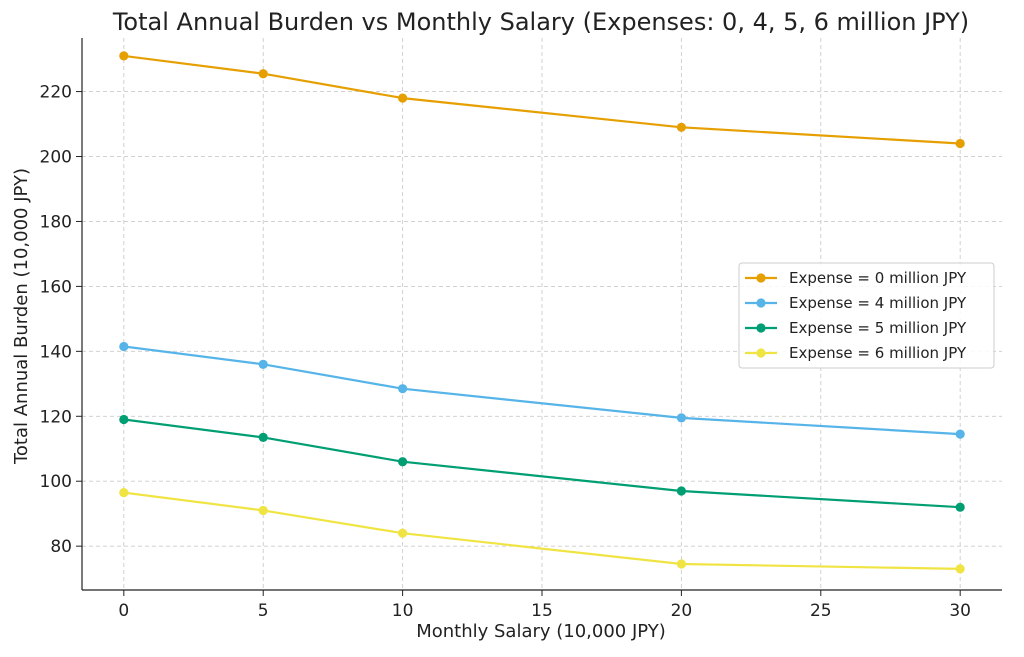 This screenshot has height=657, width=1024. Describe the element at coordinates (821, 611) in the screenshot. I see `x-tick-label: 25` at that location.